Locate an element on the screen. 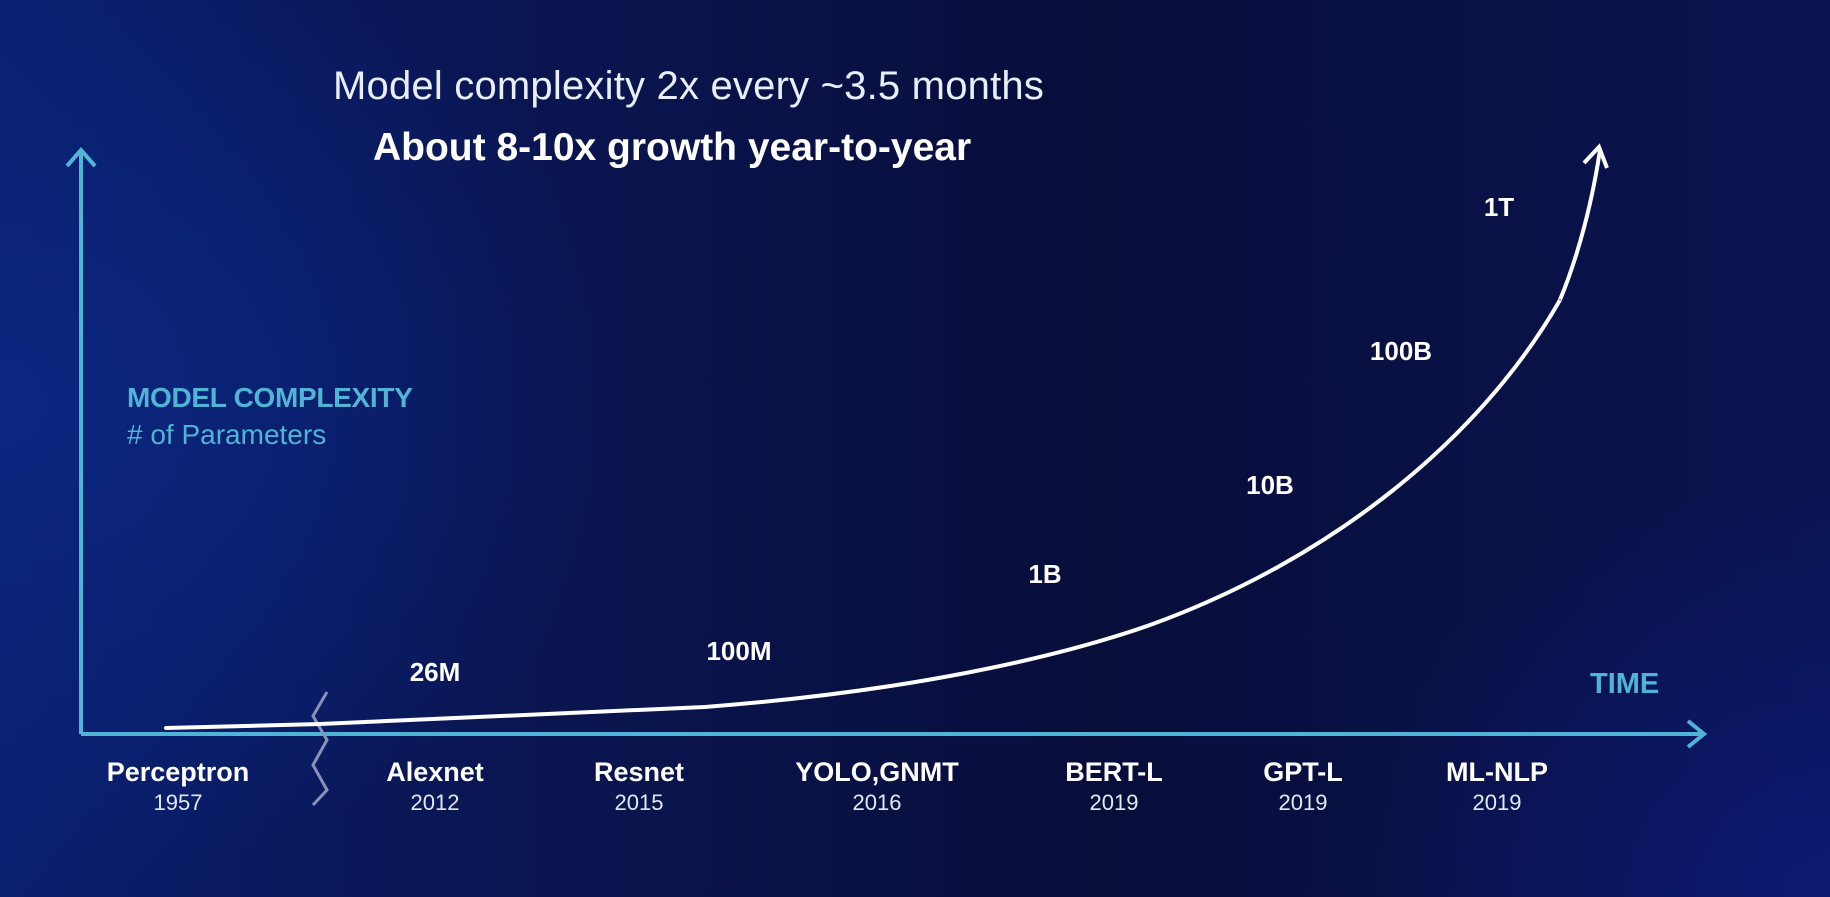  y-axis-sublabel: # of Parameters is located at coordinates (227, 434).